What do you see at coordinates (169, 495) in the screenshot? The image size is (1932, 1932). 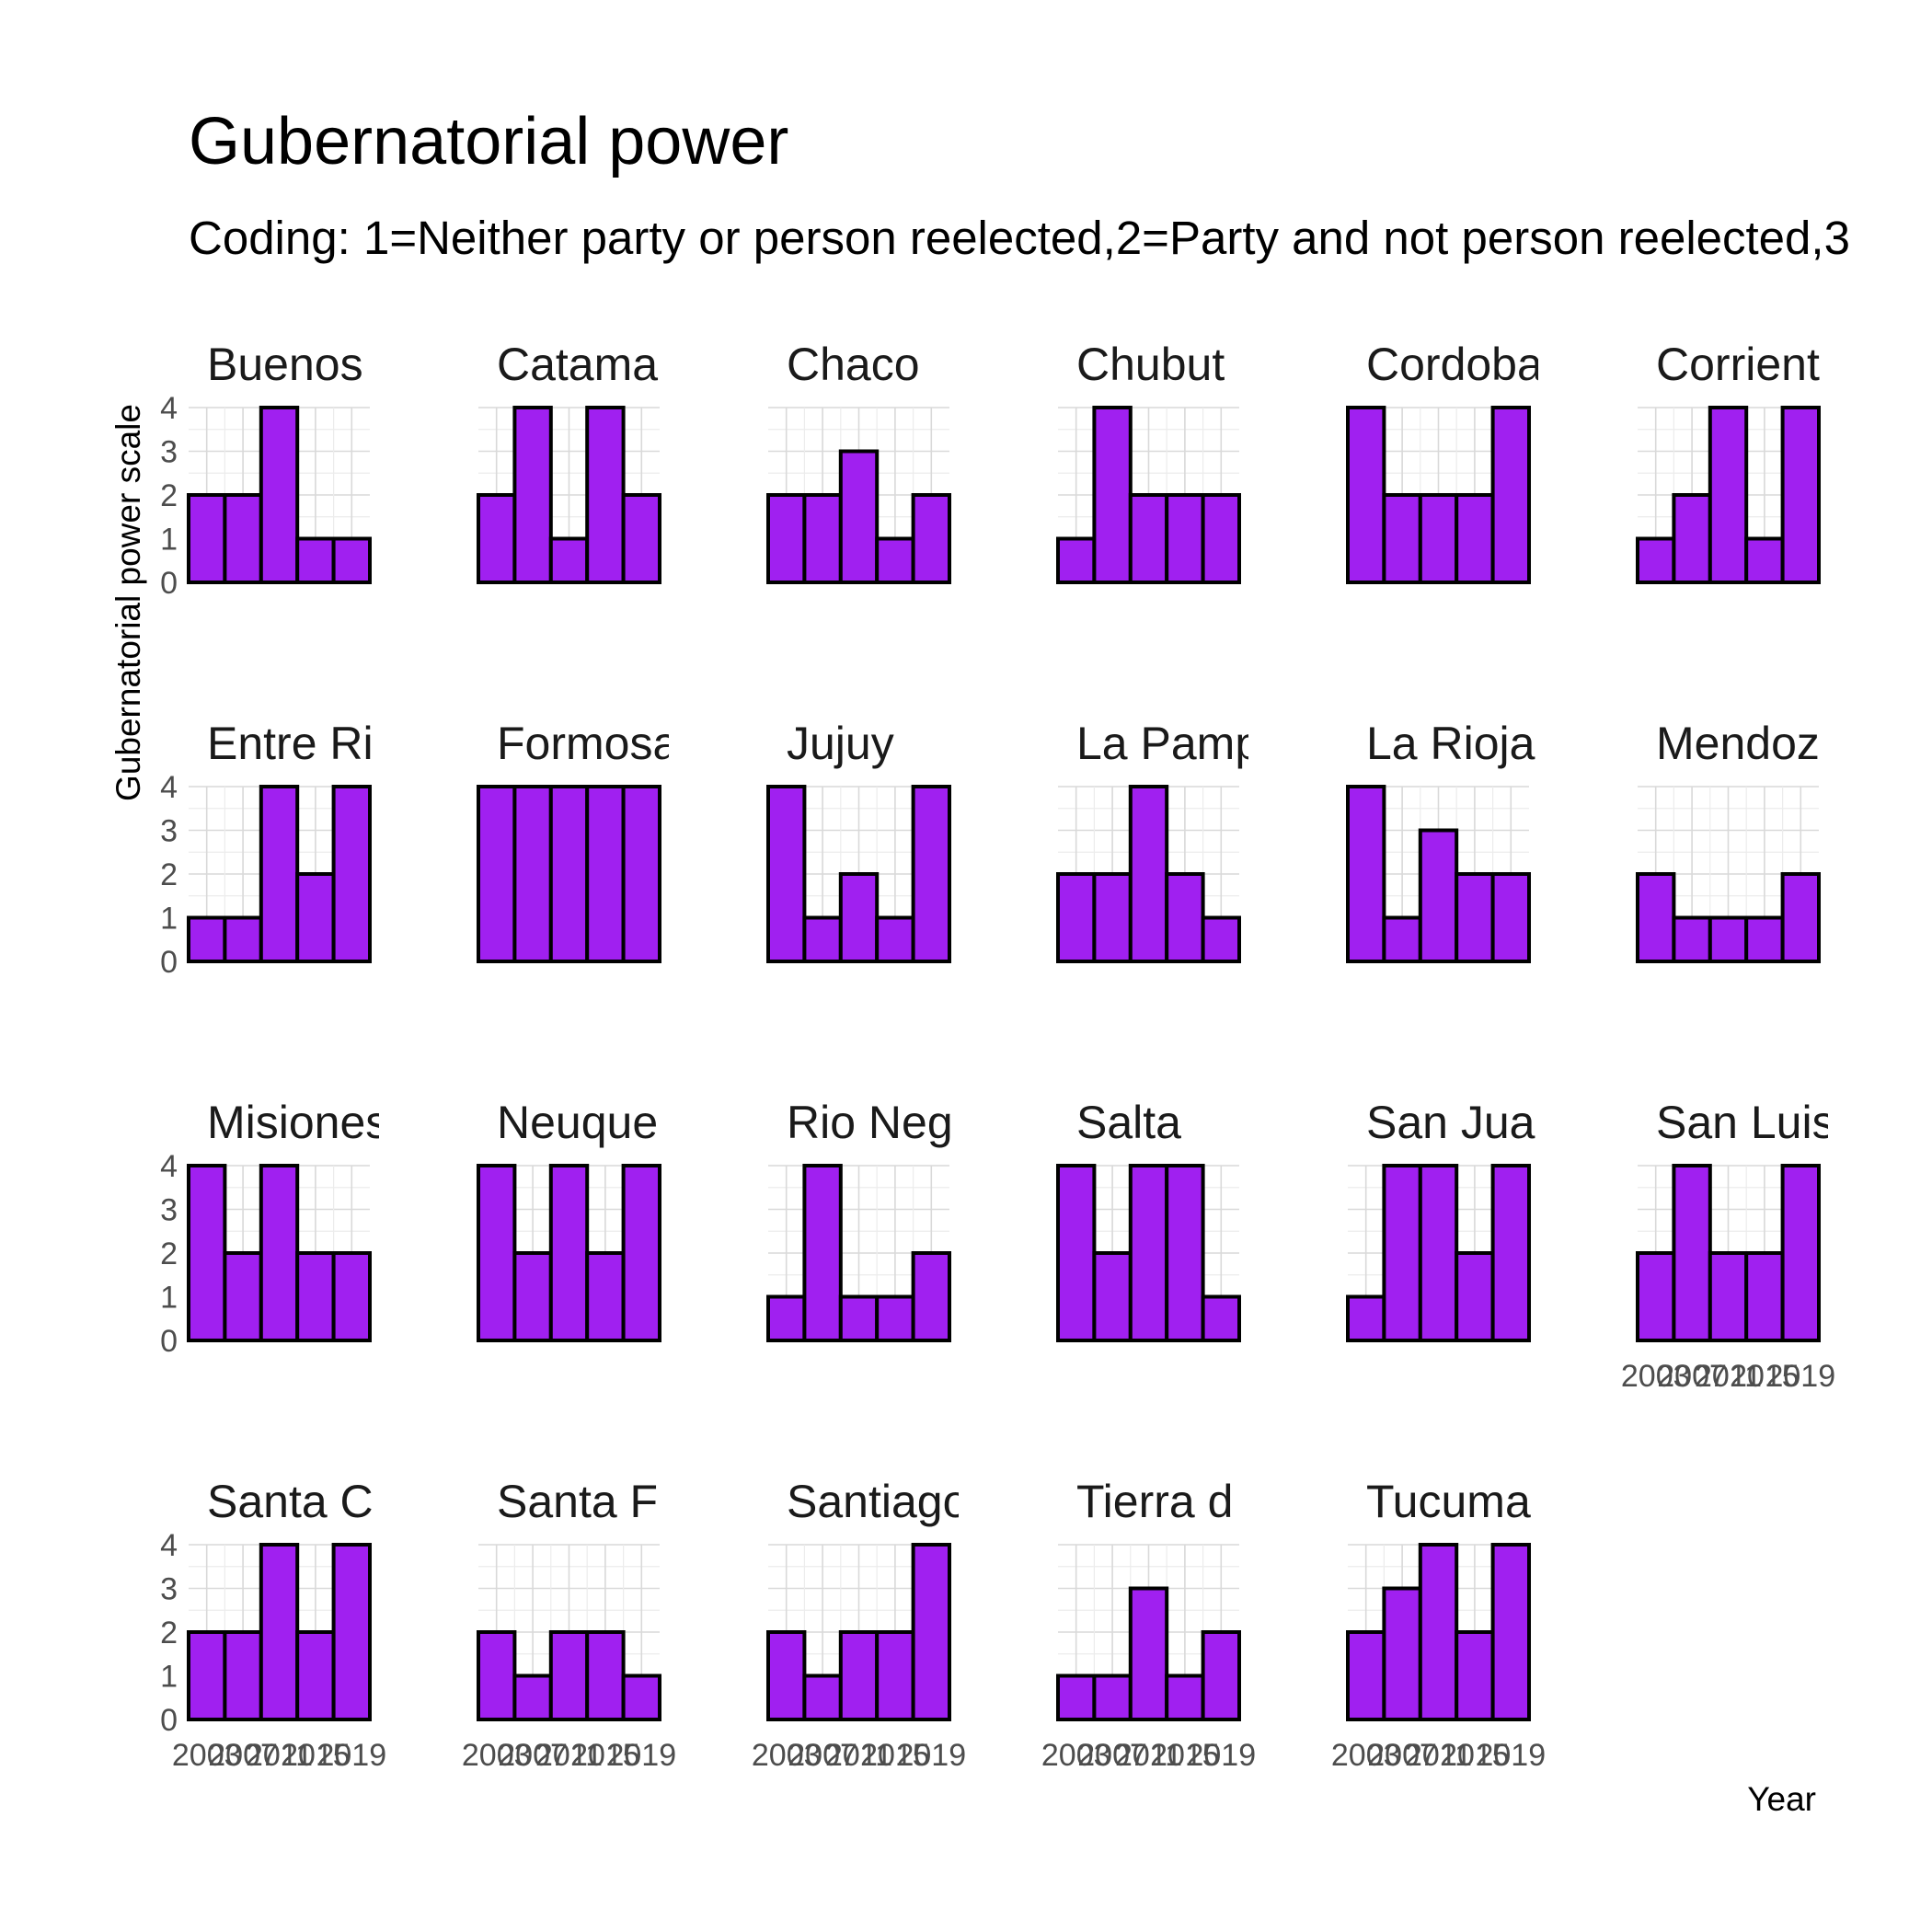 I see `y-tick-label: 2` at bounding box center [169, 495].